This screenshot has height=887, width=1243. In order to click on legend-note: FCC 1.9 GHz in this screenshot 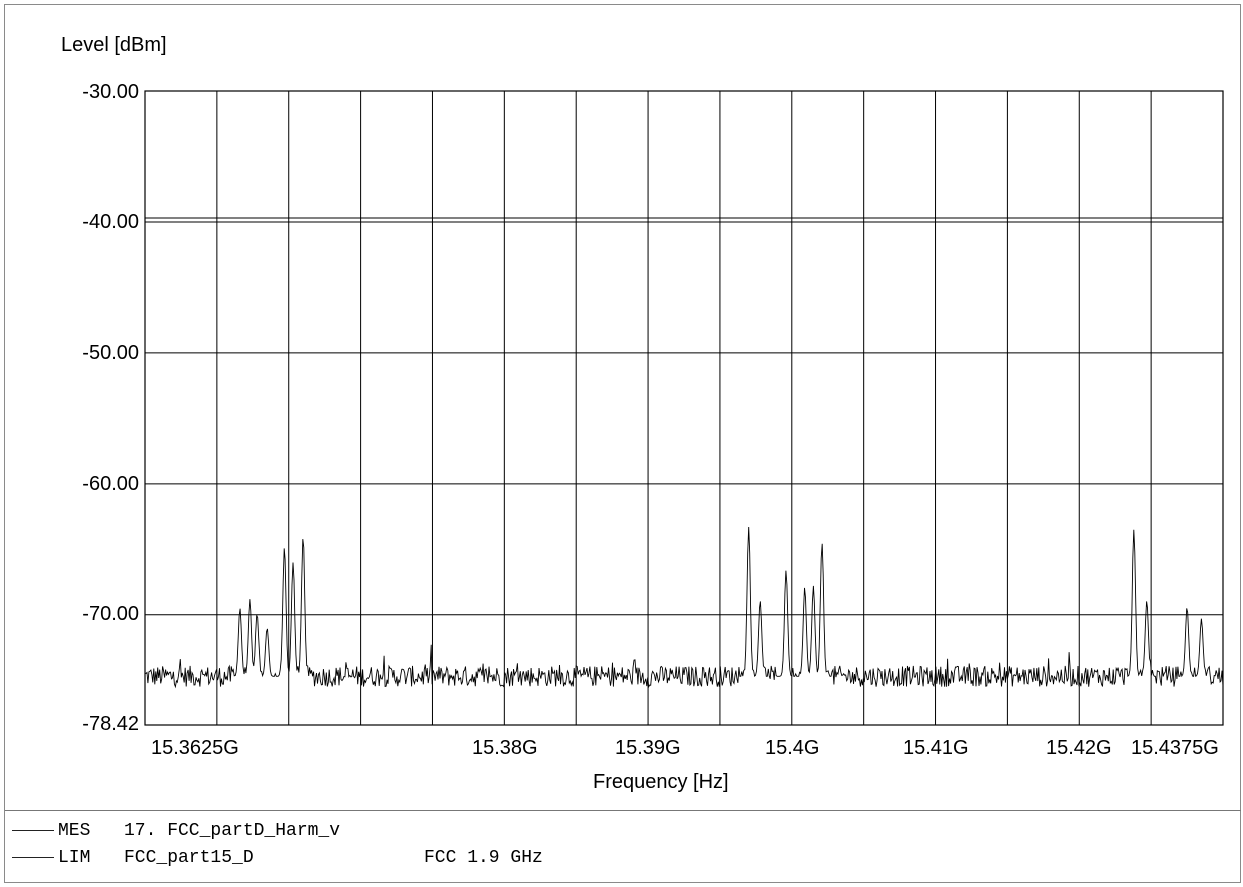, I will do `click(483, 858)`.